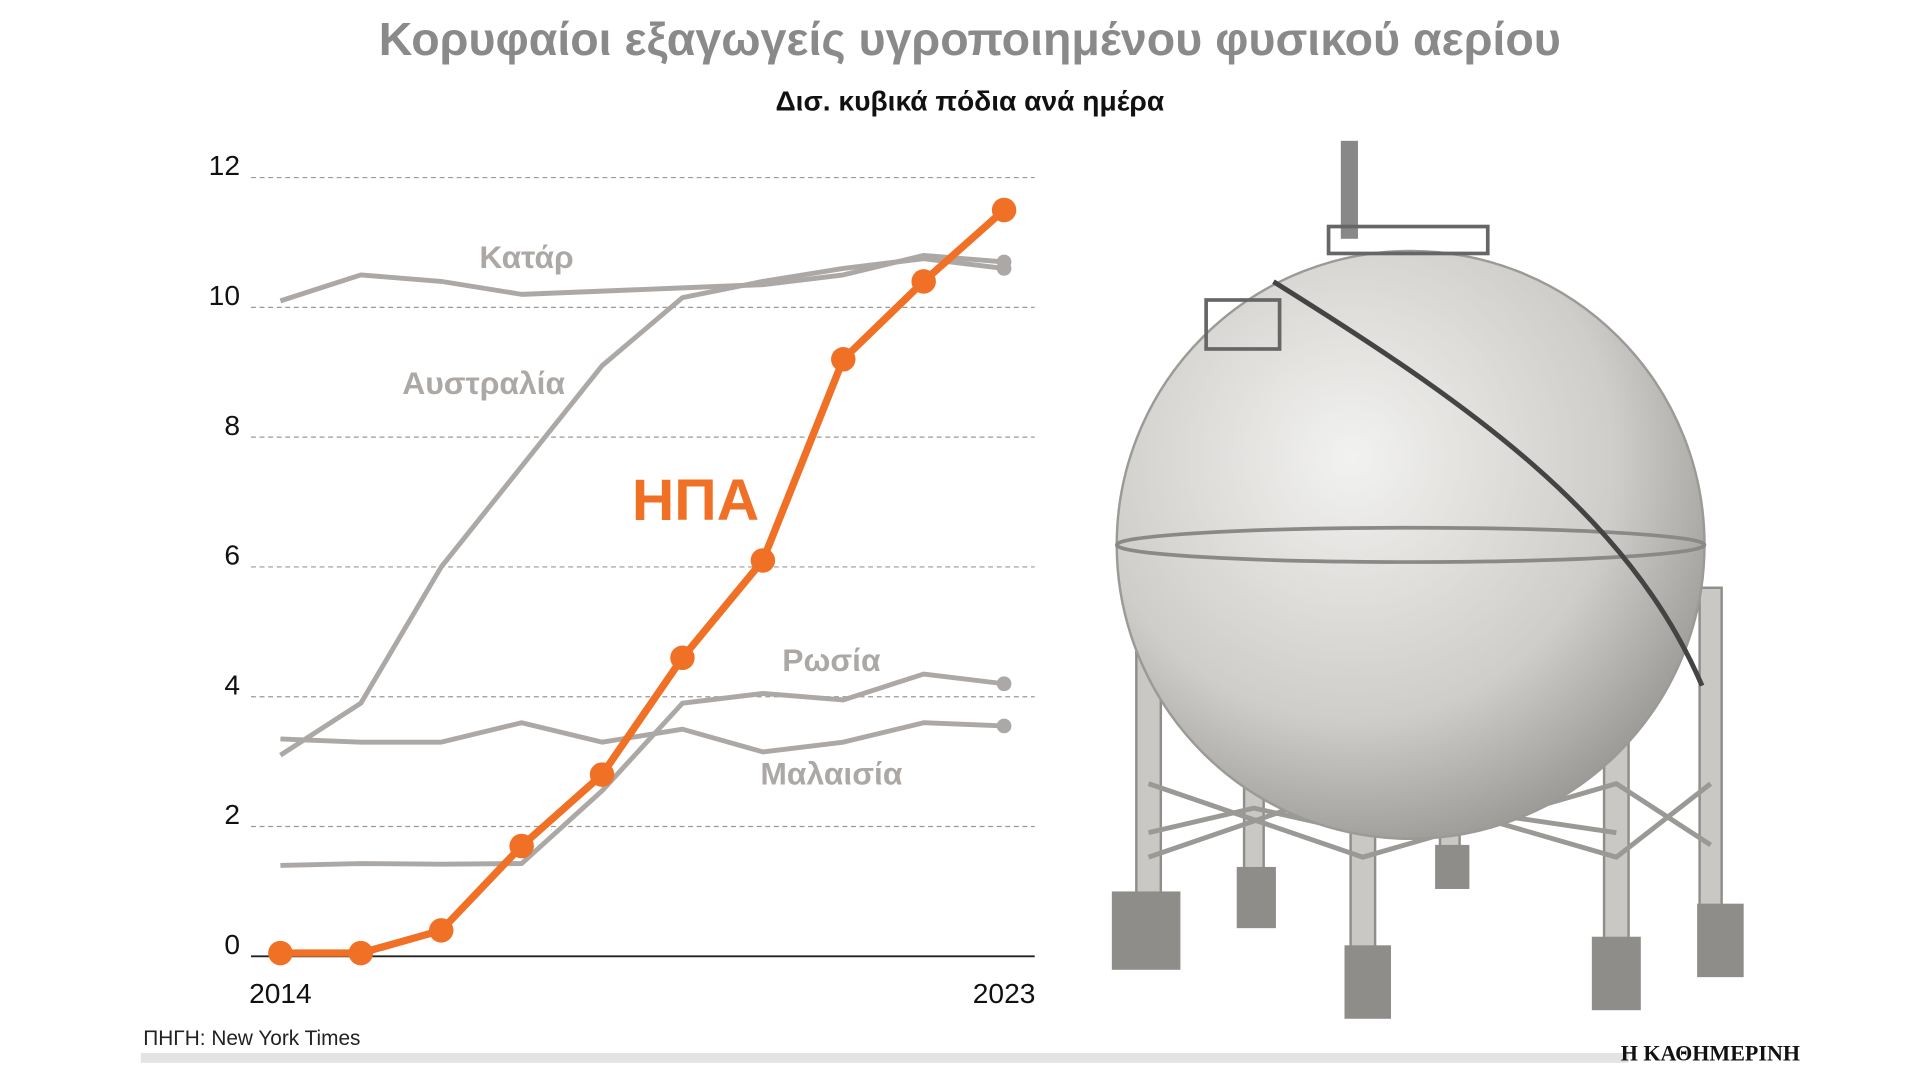  I want to click on chart-subtitle: Δισ. κυβικά πόδια ανά ημέρα, so click(969, 100).